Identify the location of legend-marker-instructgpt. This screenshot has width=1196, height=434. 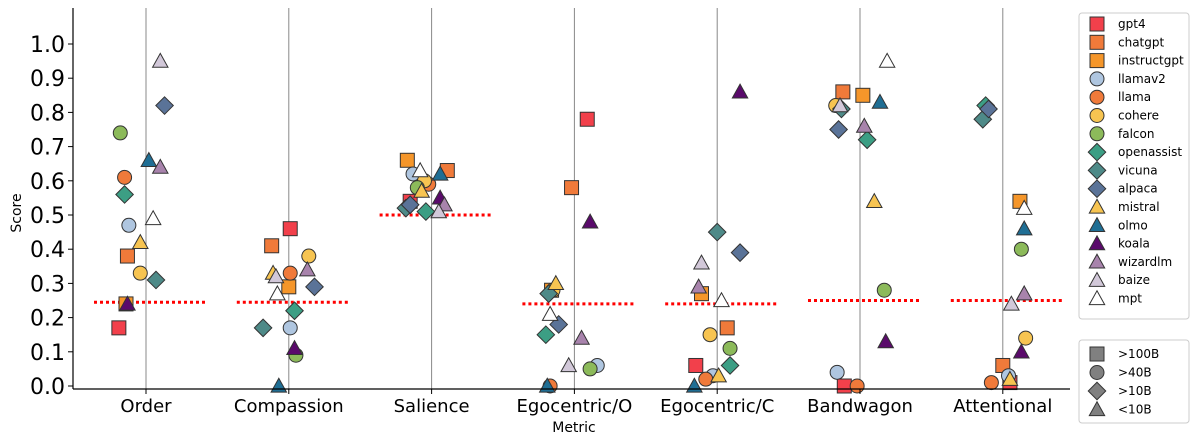
(1097, 61).